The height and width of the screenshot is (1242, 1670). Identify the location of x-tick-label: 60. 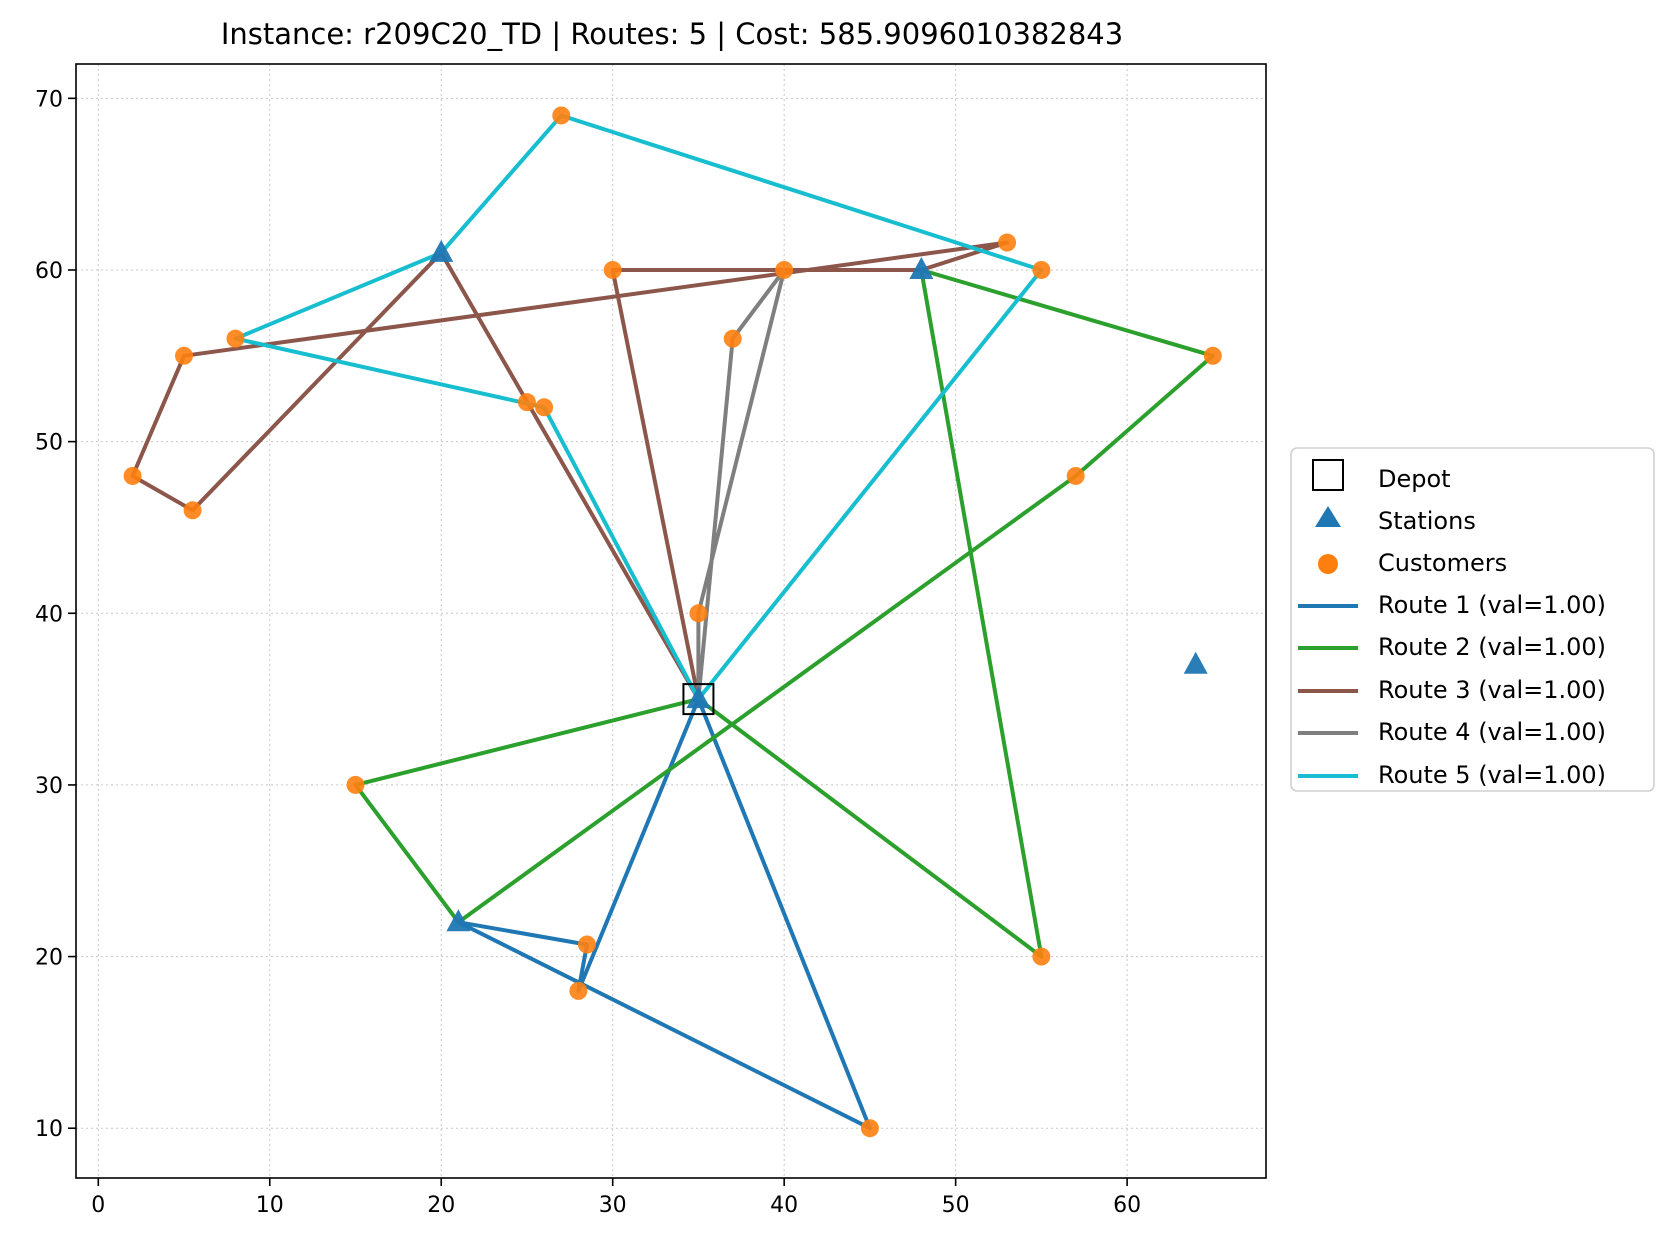
(1127, 1205).